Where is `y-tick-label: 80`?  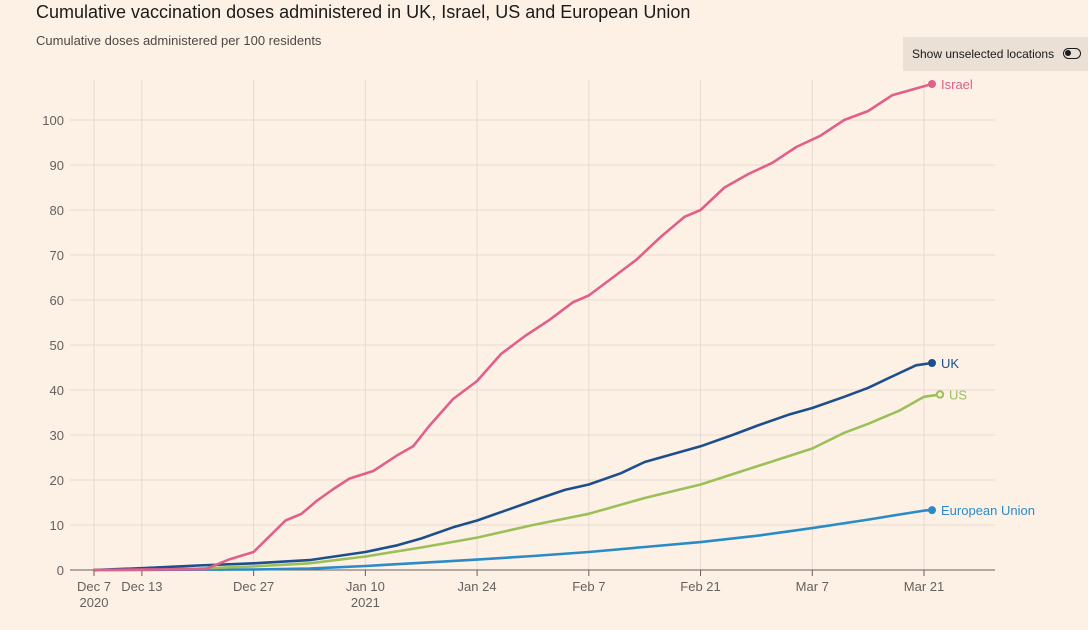
y-tick-label: 80 is located at coordinates (57, 210).